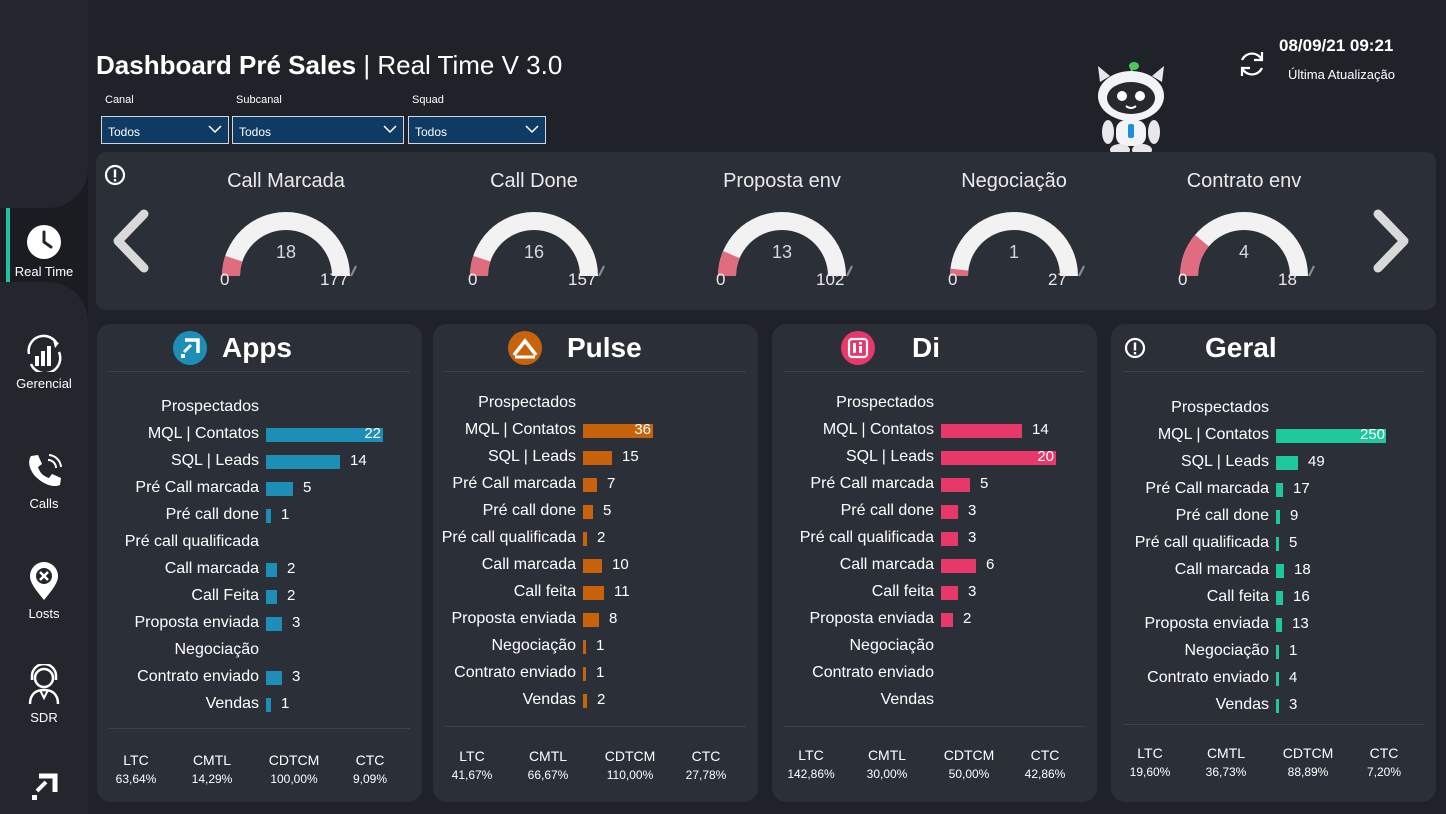 This screenshot has height=814, width=1446. I want to click on metric-value: 63,64%, so click(136, 779).